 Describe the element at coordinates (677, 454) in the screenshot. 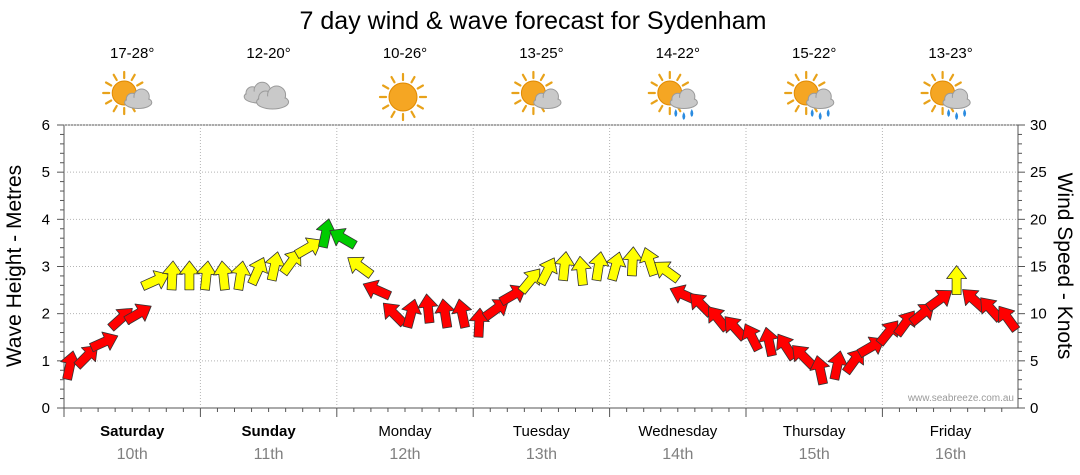

I see `date-label: 14th` at that location.